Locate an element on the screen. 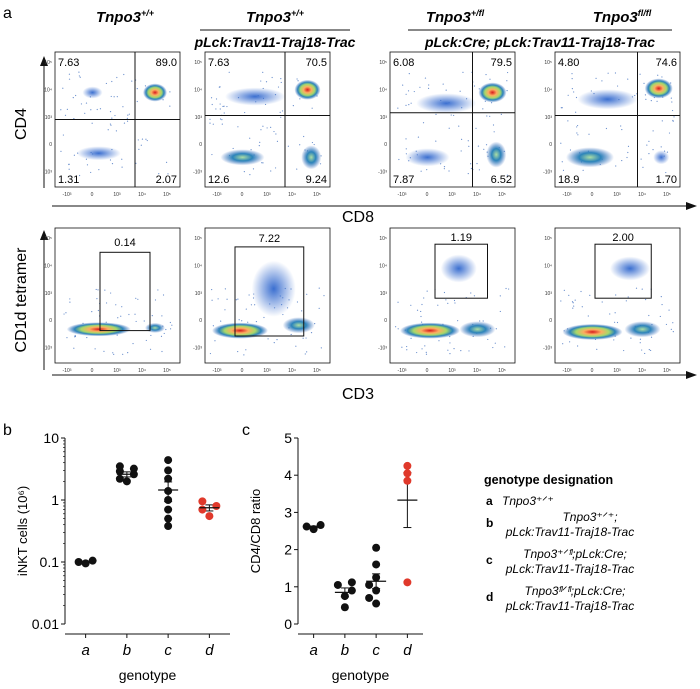 This screenshot has height=689, width=700. row1-y-tick-label: 10⁴ is located at coordinates (48, 90).